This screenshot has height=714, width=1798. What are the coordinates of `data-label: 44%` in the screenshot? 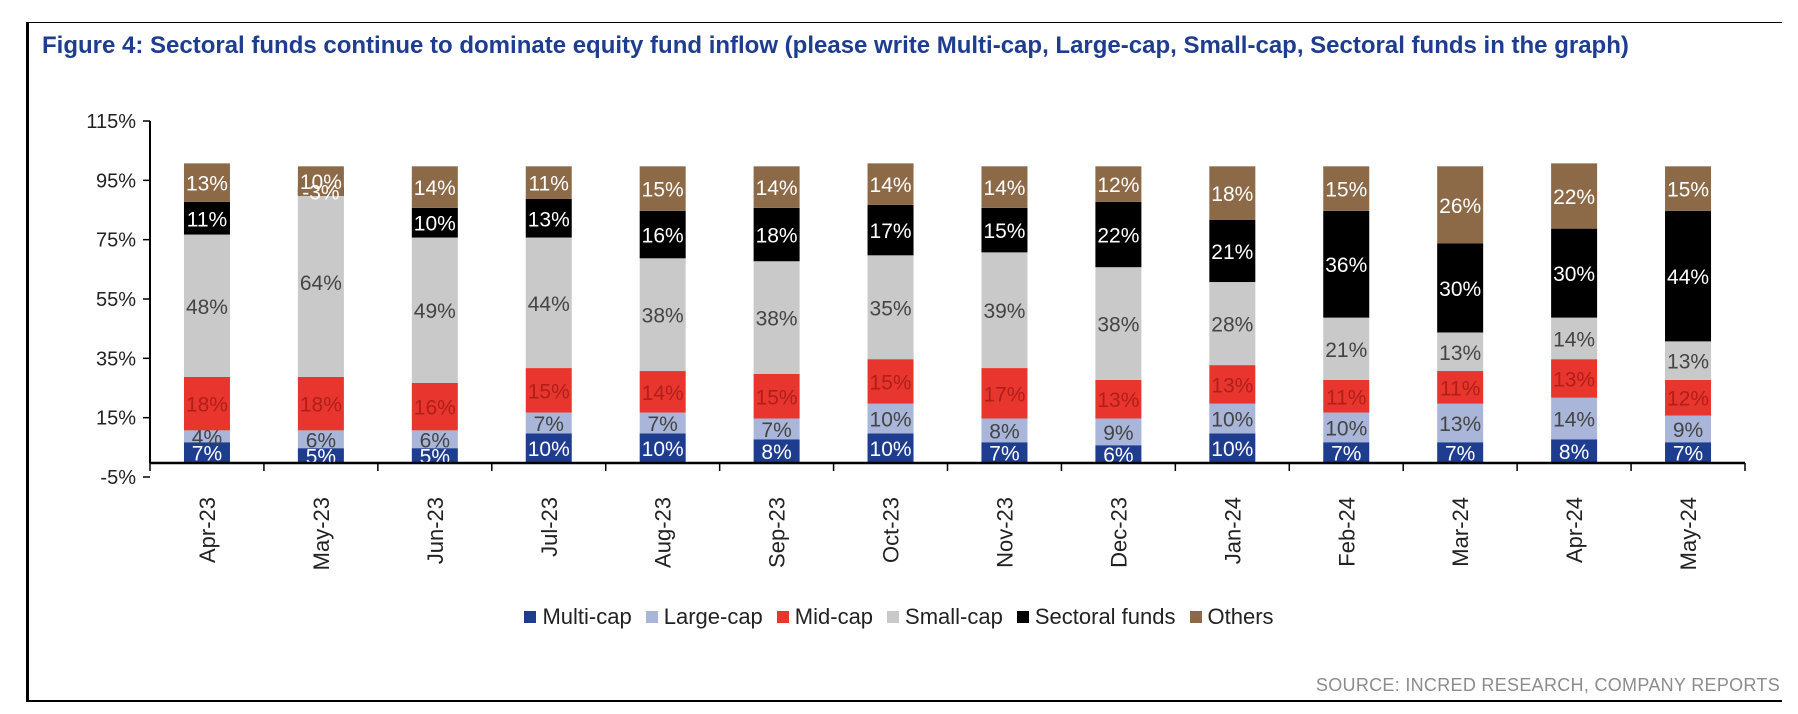 It's located at (1688, 277).